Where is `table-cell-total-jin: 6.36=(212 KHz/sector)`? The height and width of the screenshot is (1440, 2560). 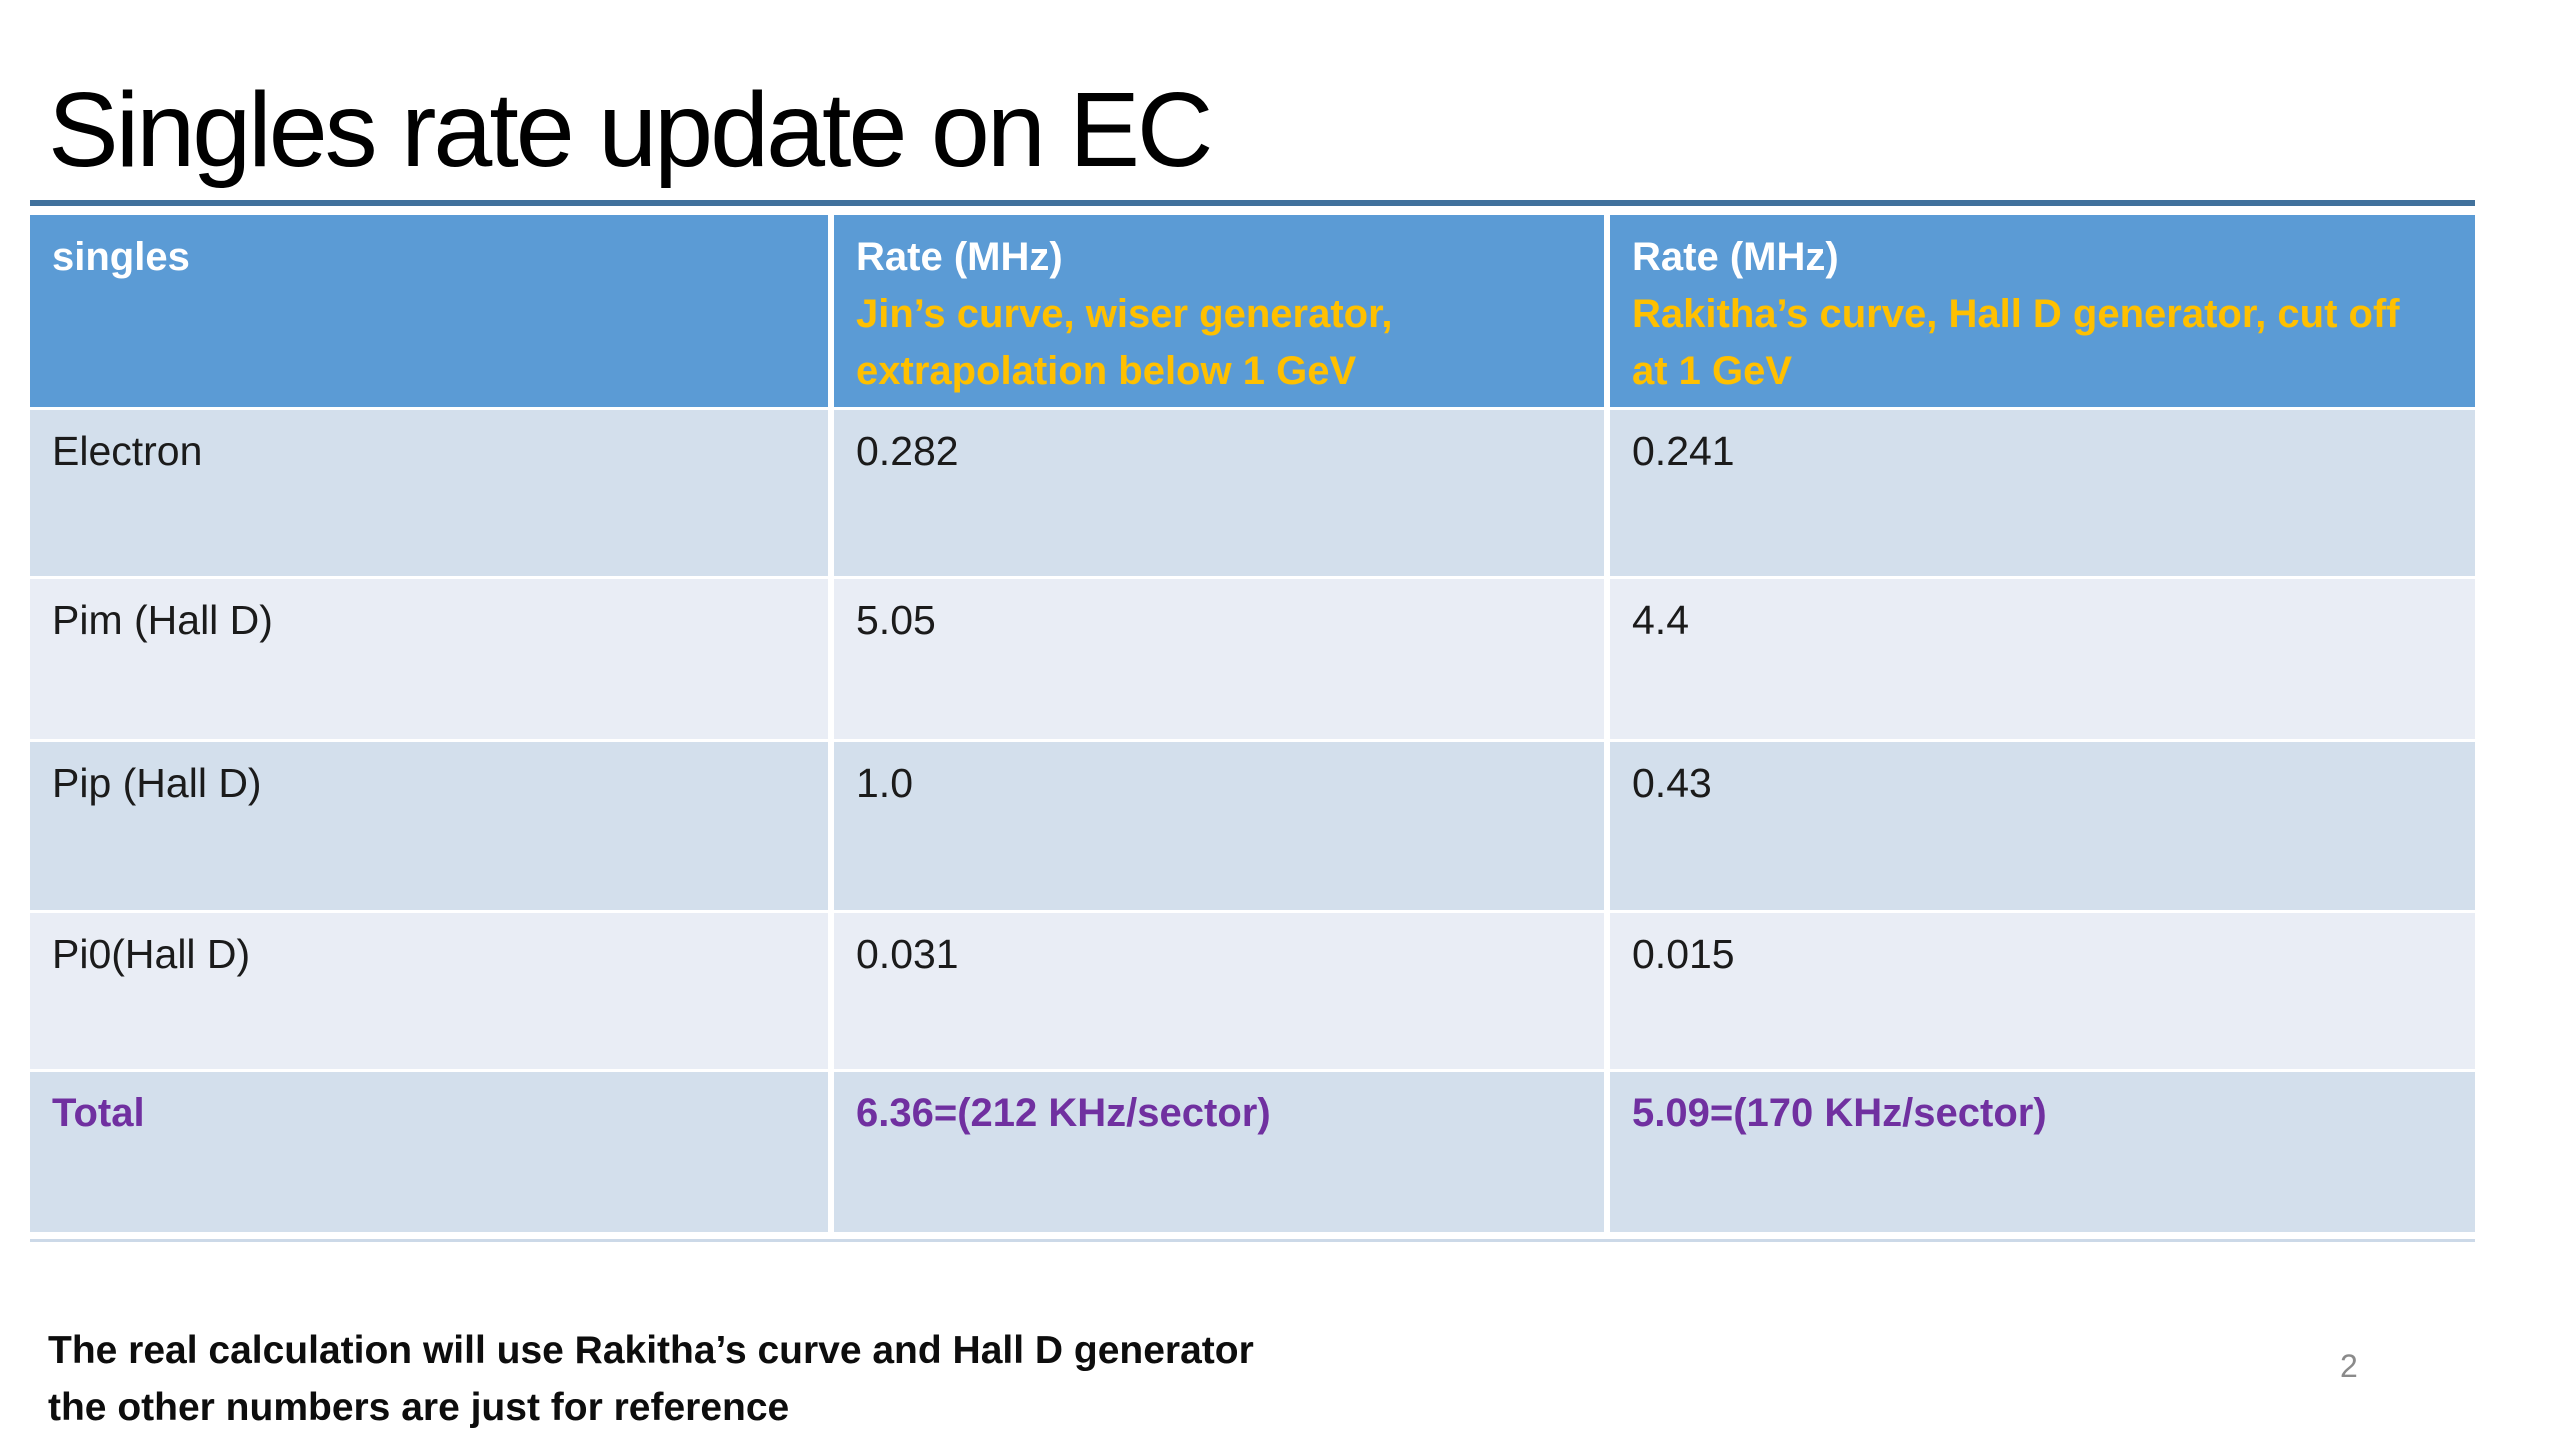
table-cell-total-jin: 6.36=(212 KHz/sector) is located at coordinates (1219, 1152).